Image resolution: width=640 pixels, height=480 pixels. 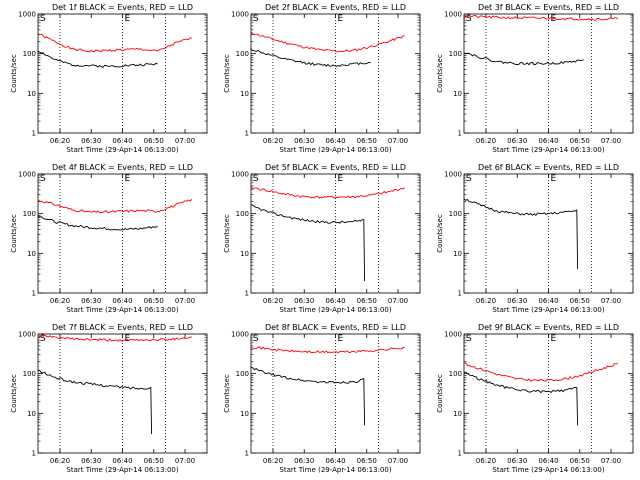 I want to click on panel-title: Det 1f BLACK = Events, RED = LLD, so click(x=122, y=7).